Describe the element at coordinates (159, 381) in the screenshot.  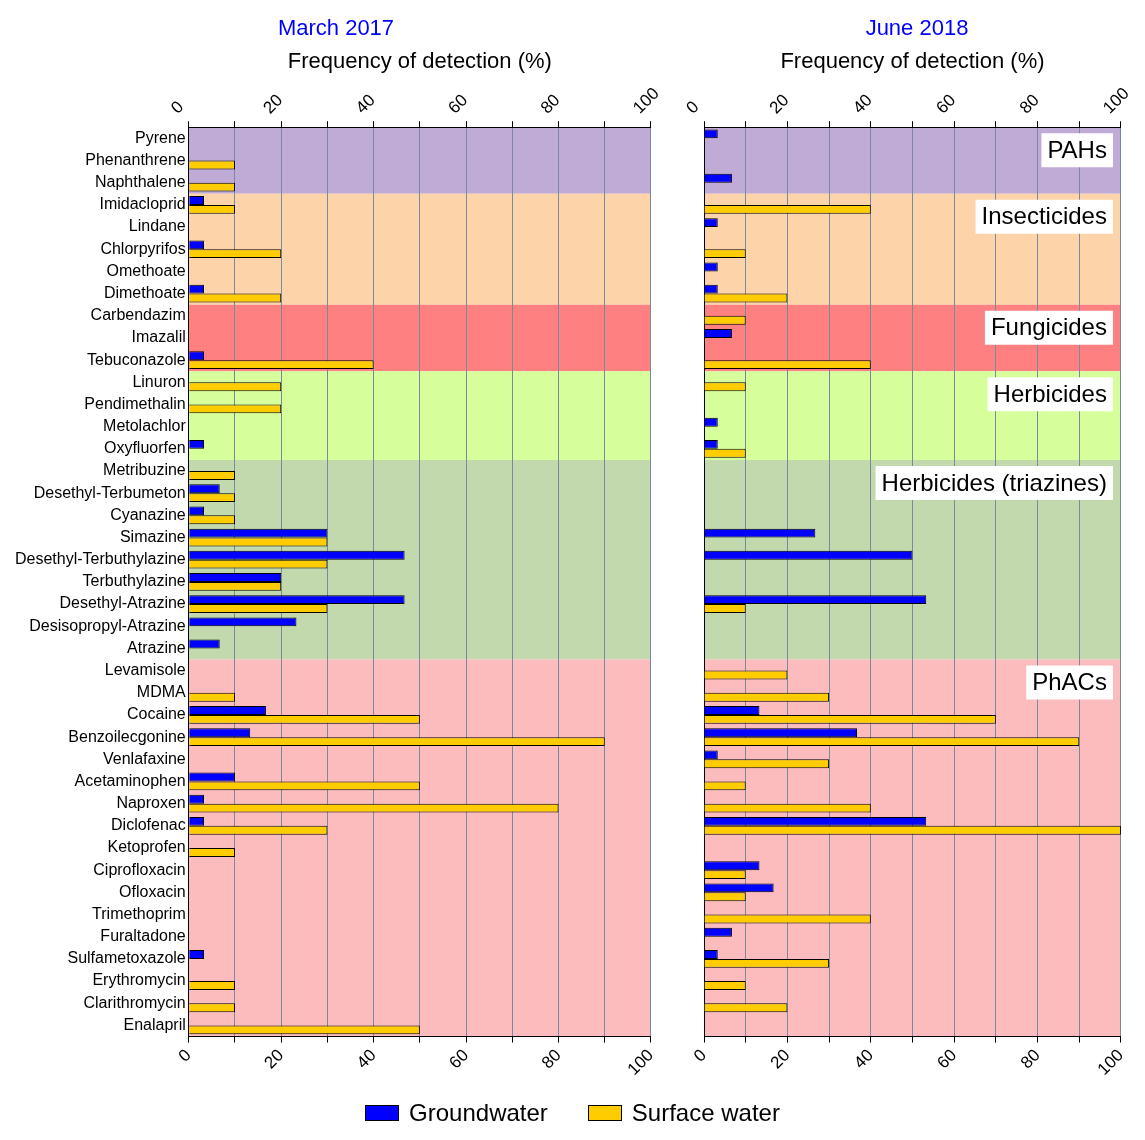
I see `y-tick-label: Linuron` at that location.